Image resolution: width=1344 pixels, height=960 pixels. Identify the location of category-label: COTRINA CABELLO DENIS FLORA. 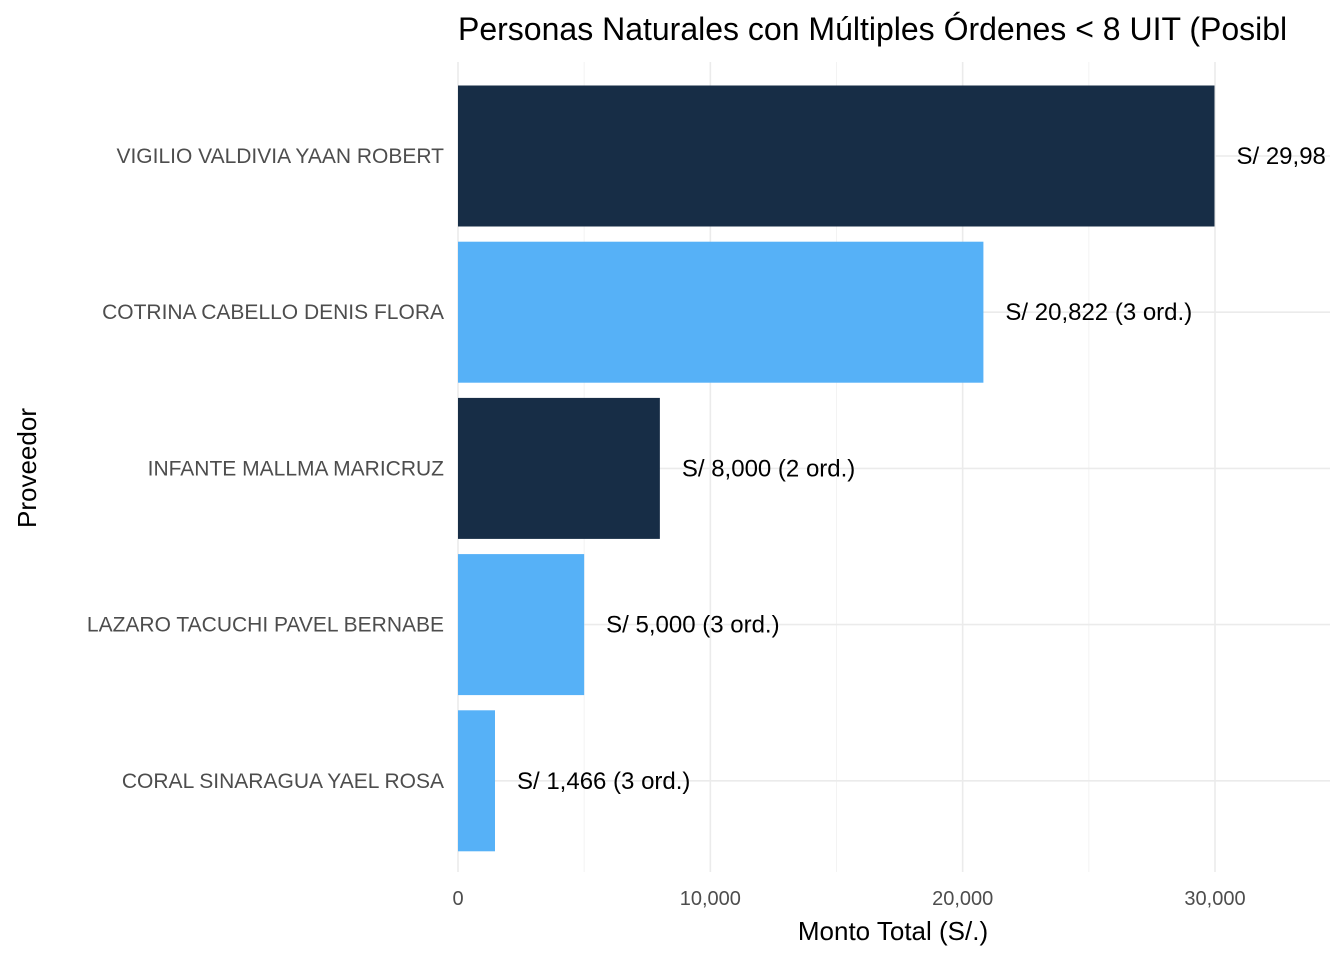
(273, 312).